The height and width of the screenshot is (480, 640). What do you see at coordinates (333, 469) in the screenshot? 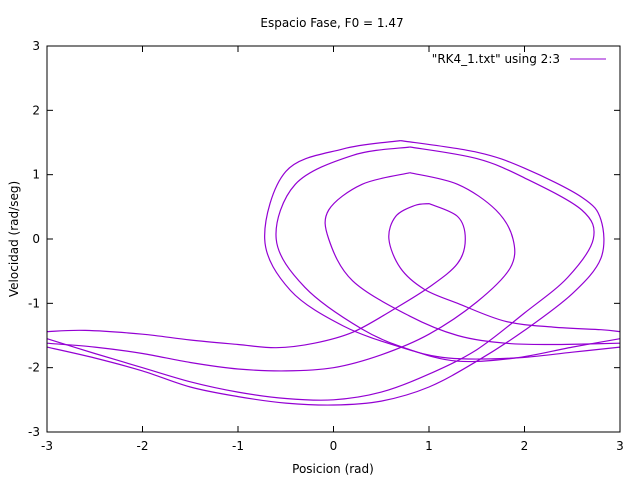
I see `x-axis-label: Posicion (rad)` at bounding box center [333, 469].